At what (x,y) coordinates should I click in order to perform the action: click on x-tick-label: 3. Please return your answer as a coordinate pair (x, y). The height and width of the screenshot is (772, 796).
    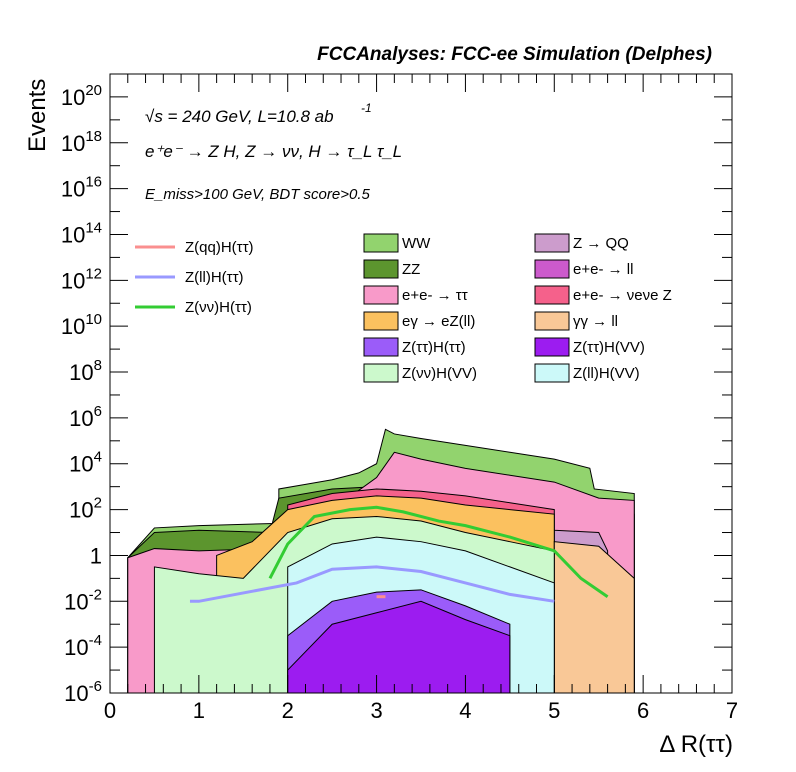
    Looking at the image, I should click on (376, 710).